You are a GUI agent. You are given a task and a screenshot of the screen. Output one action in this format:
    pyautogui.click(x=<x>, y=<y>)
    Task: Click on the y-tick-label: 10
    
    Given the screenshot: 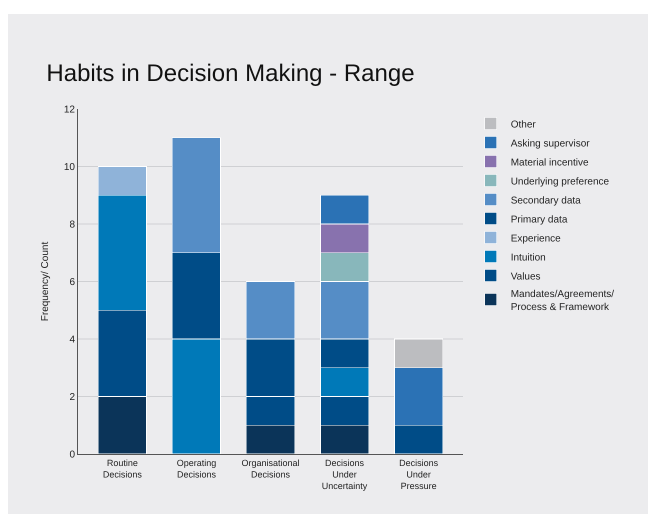 What is the action you would take?
    pyautogui.click(x=70, y=167)
    